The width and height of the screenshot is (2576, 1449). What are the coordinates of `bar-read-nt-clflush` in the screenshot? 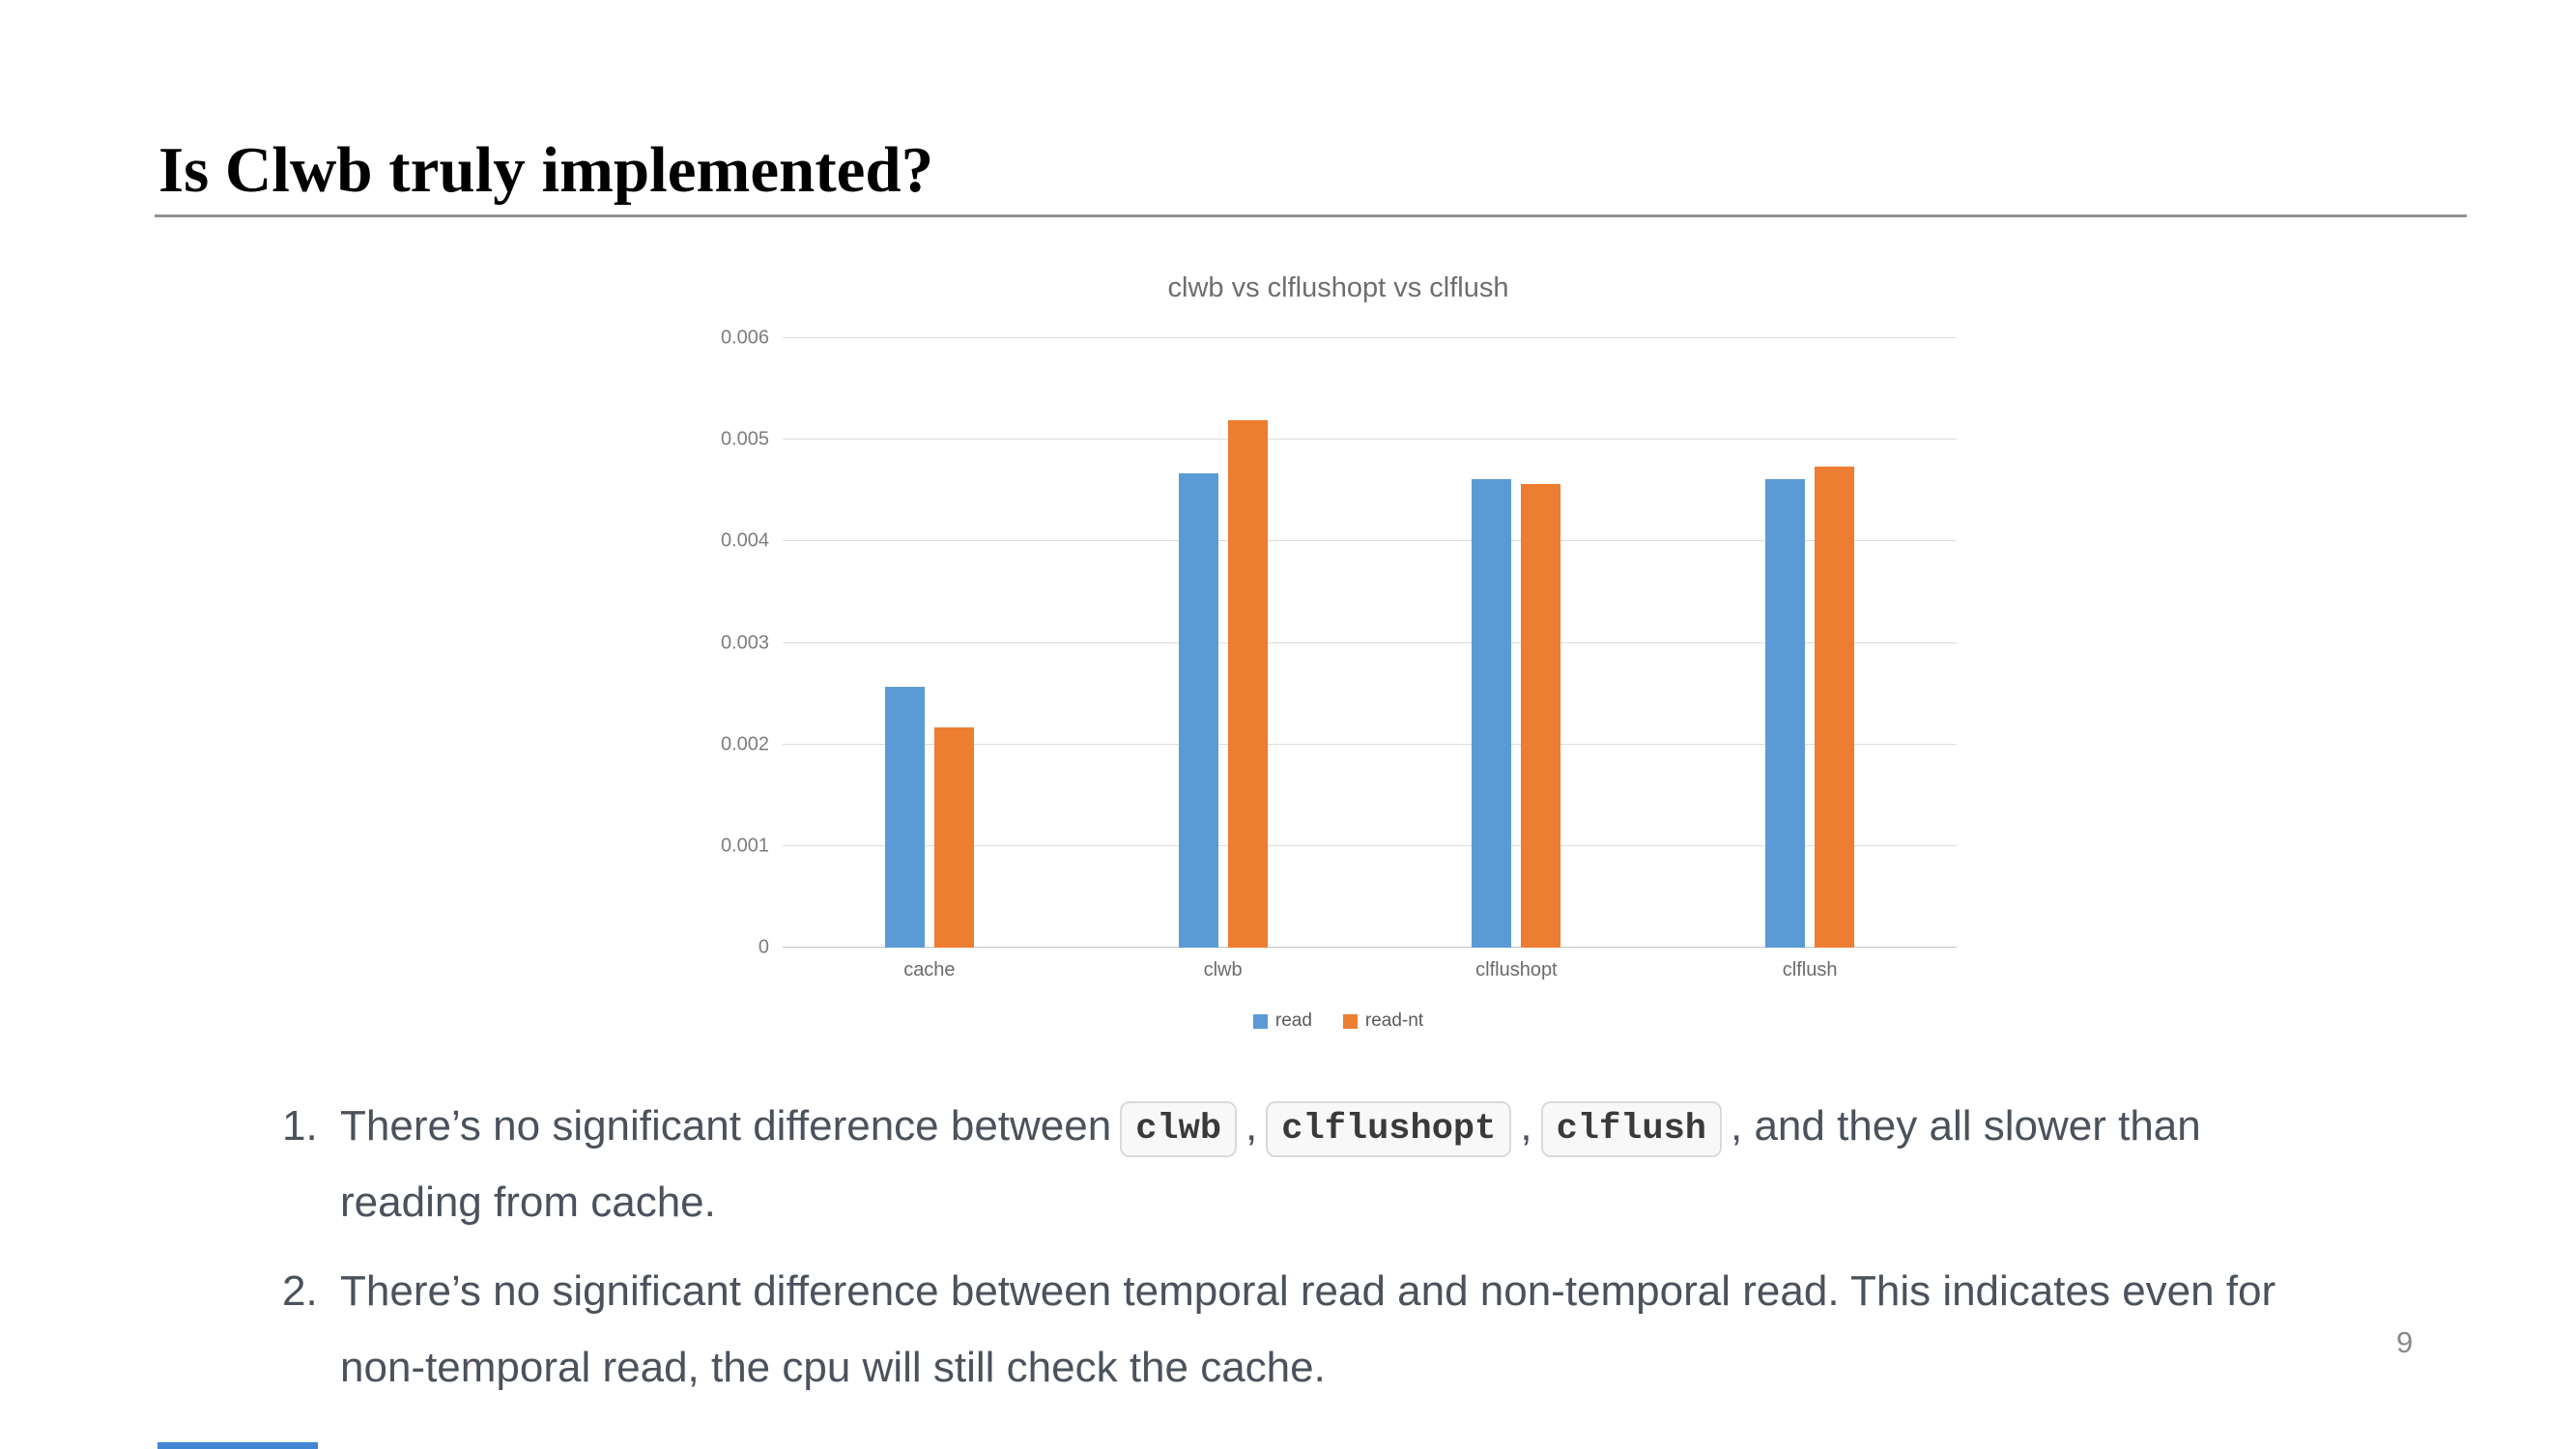 It's located at (1835, 707).